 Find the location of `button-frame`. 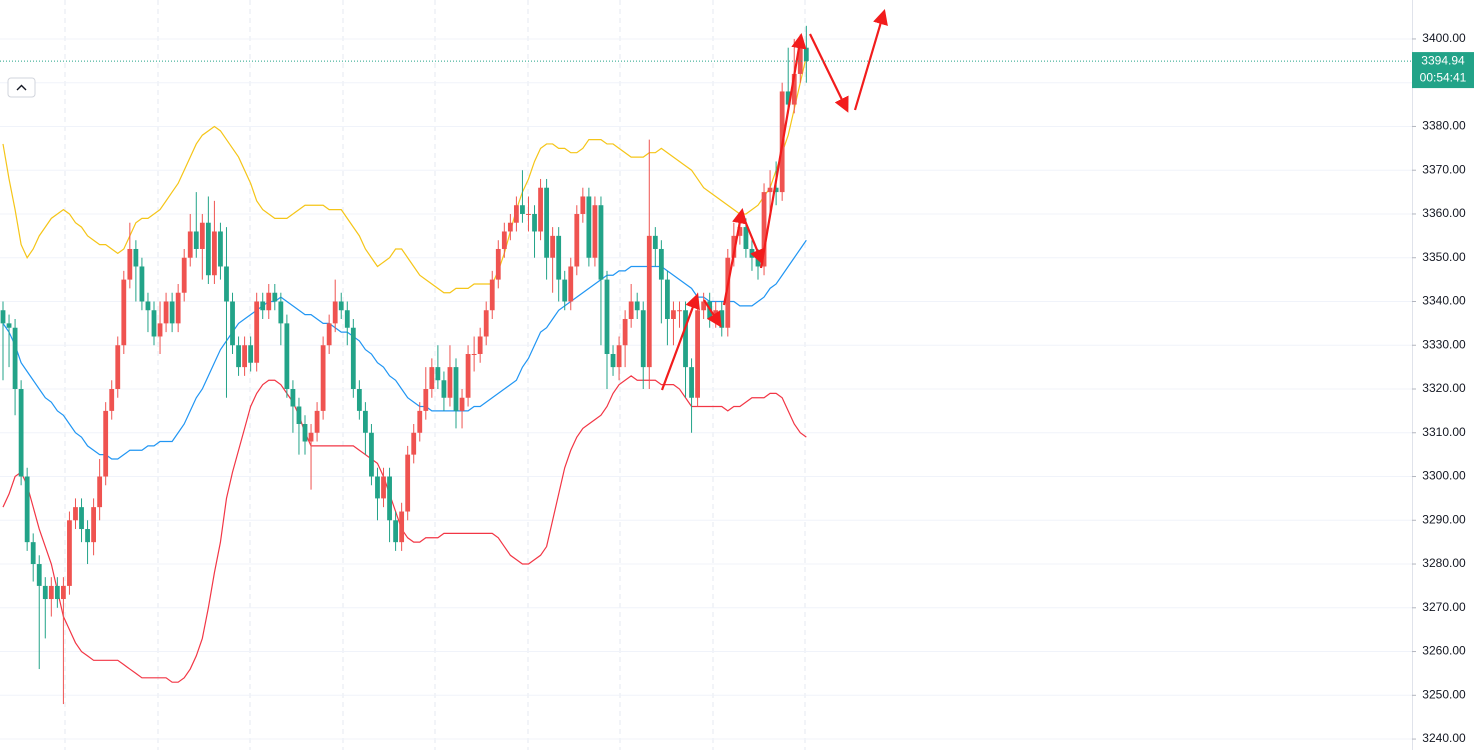

button-frame is located at coordinates (21, 87).